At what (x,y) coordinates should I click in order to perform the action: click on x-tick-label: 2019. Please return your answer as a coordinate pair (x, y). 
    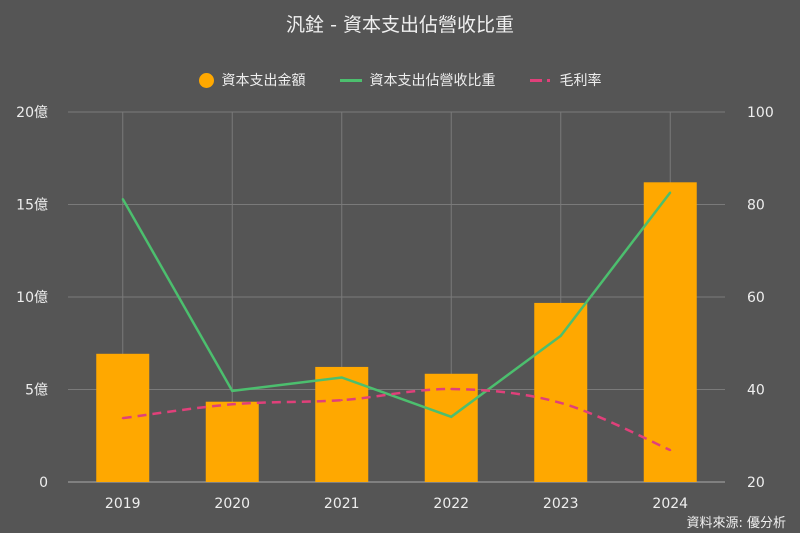
    Looking at the image, I should click on (123, 504).